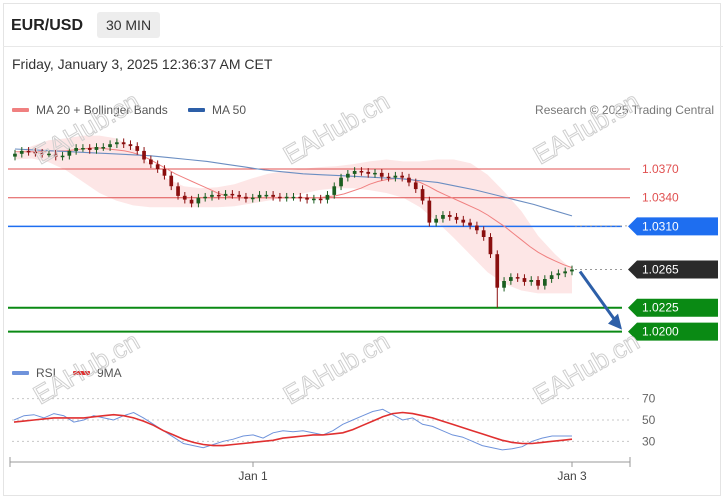  What do you see at coordinates (142, 64) in the screenshot?
I see `timestamp: Friday, January 3, 2025 12:36:37 AM CET` at bounding box center [142, 64].